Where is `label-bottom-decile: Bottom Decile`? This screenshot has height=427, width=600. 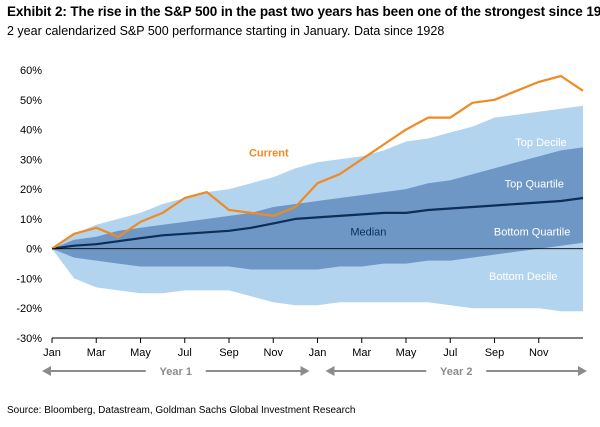
label-bottom-decile: Bottom Decile is located at coordinates (523, 277).